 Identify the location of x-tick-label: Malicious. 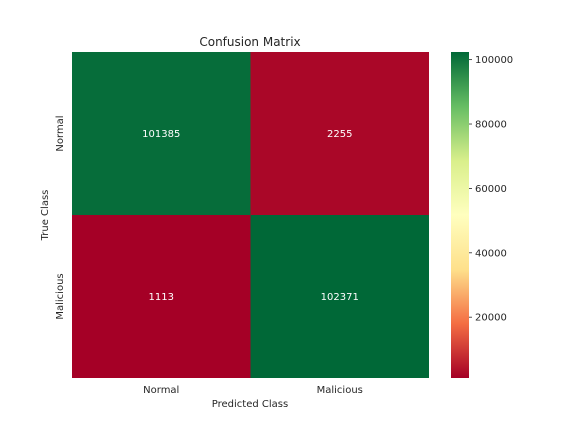
(340, 390).